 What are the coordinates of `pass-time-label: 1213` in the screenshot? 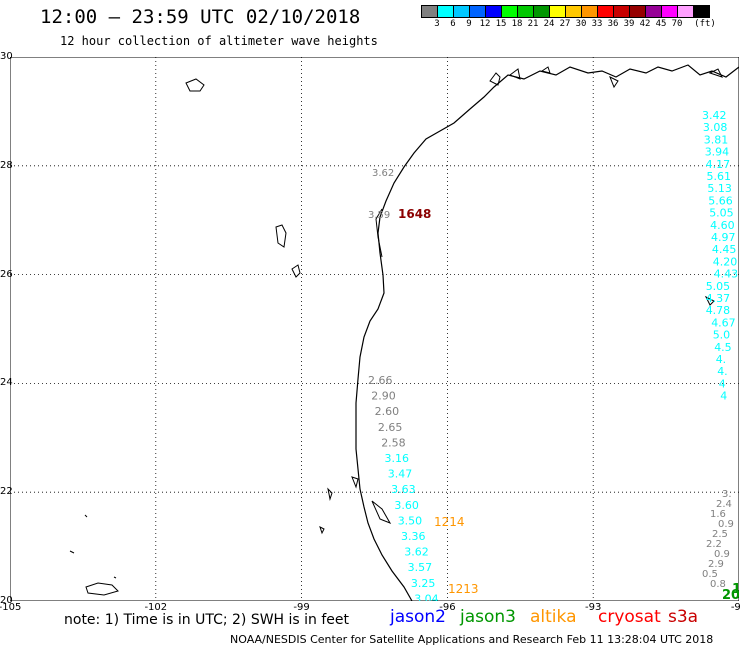 It's located at (463, 589).